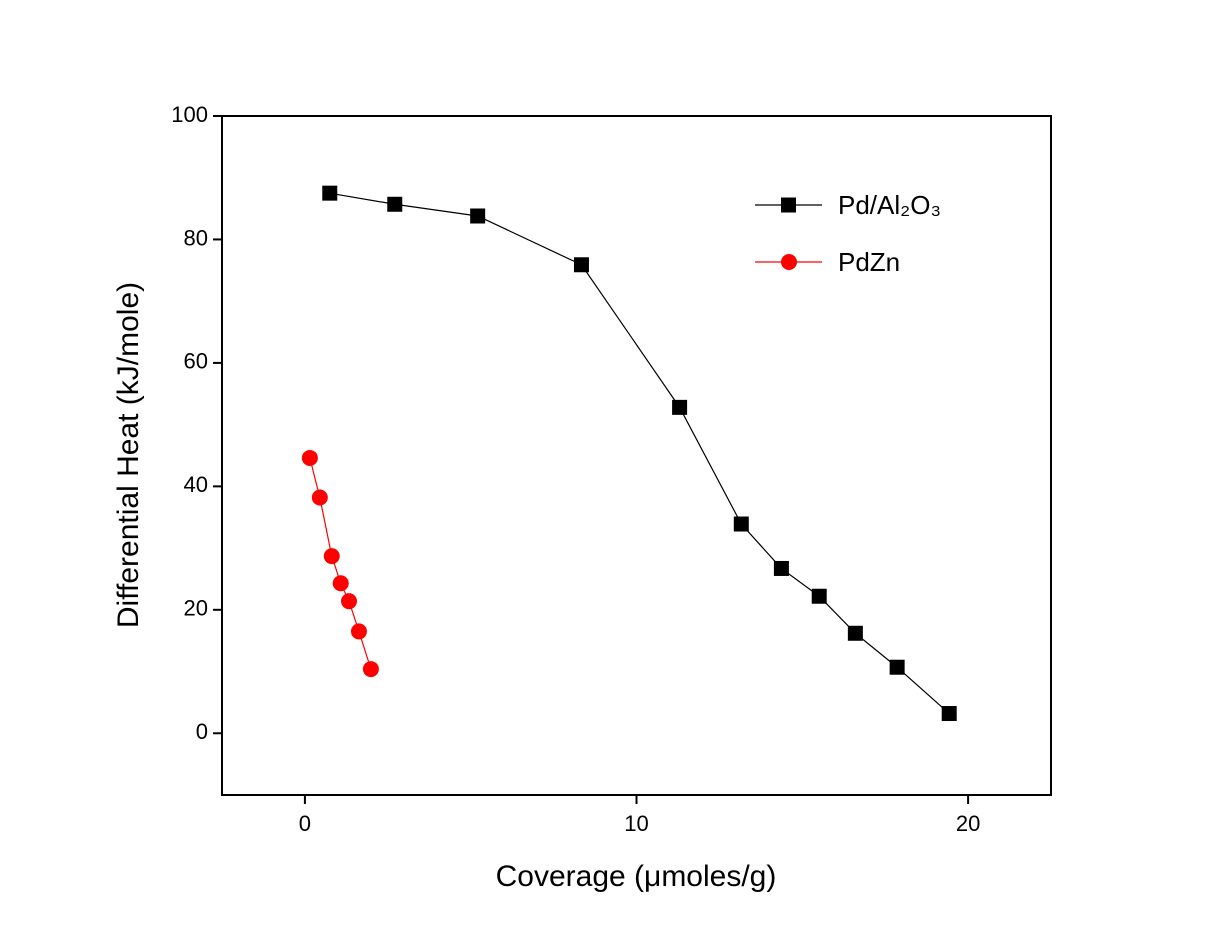  I want to click on x-tick-label: 0, so click(305, 823).